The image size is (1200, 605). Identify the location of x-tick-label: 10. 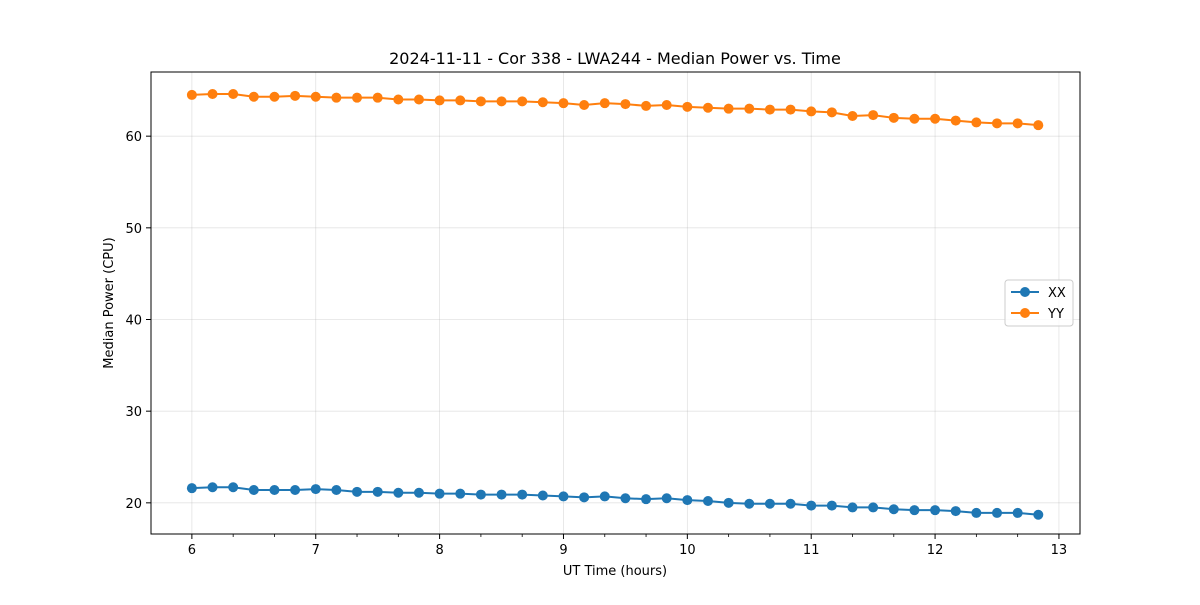
(687, 550).